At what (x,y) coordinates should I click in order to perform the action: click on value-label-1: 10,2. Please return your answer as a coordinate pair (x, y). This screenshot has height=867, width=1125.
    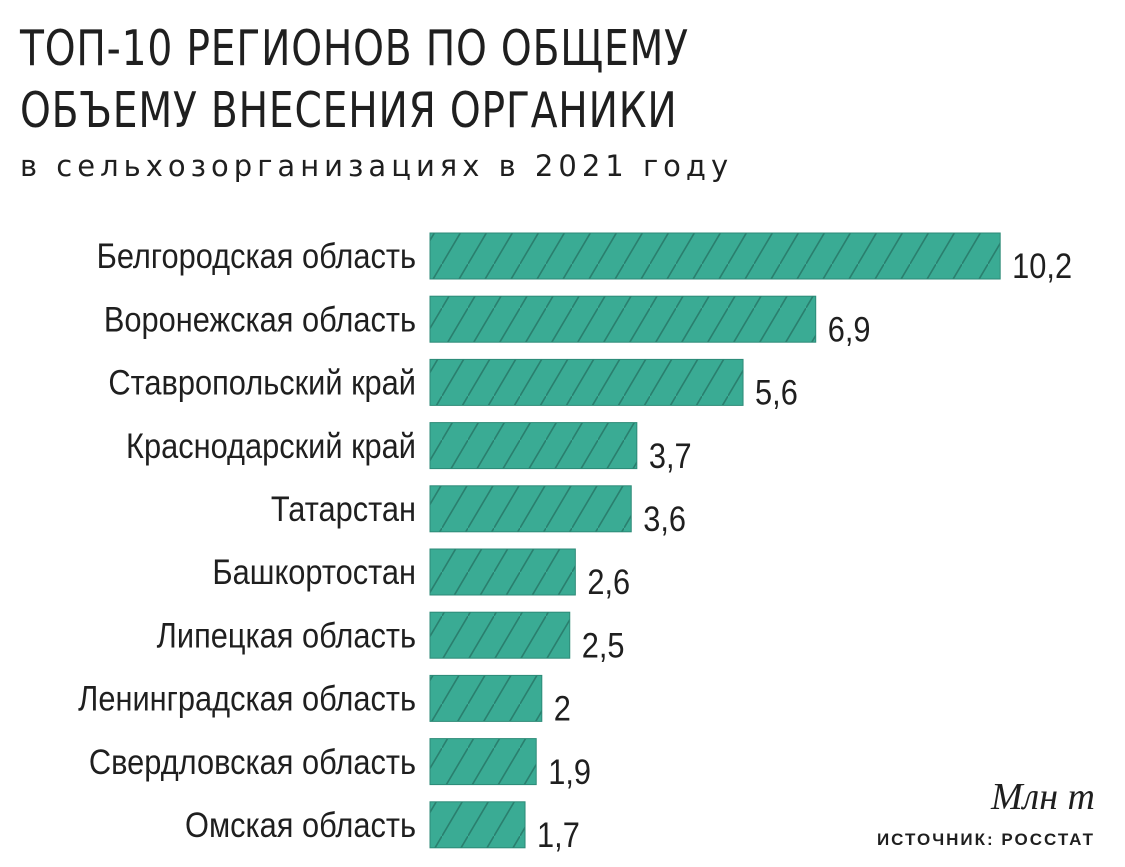
    Looking at the image, I should click on (1042, 265).